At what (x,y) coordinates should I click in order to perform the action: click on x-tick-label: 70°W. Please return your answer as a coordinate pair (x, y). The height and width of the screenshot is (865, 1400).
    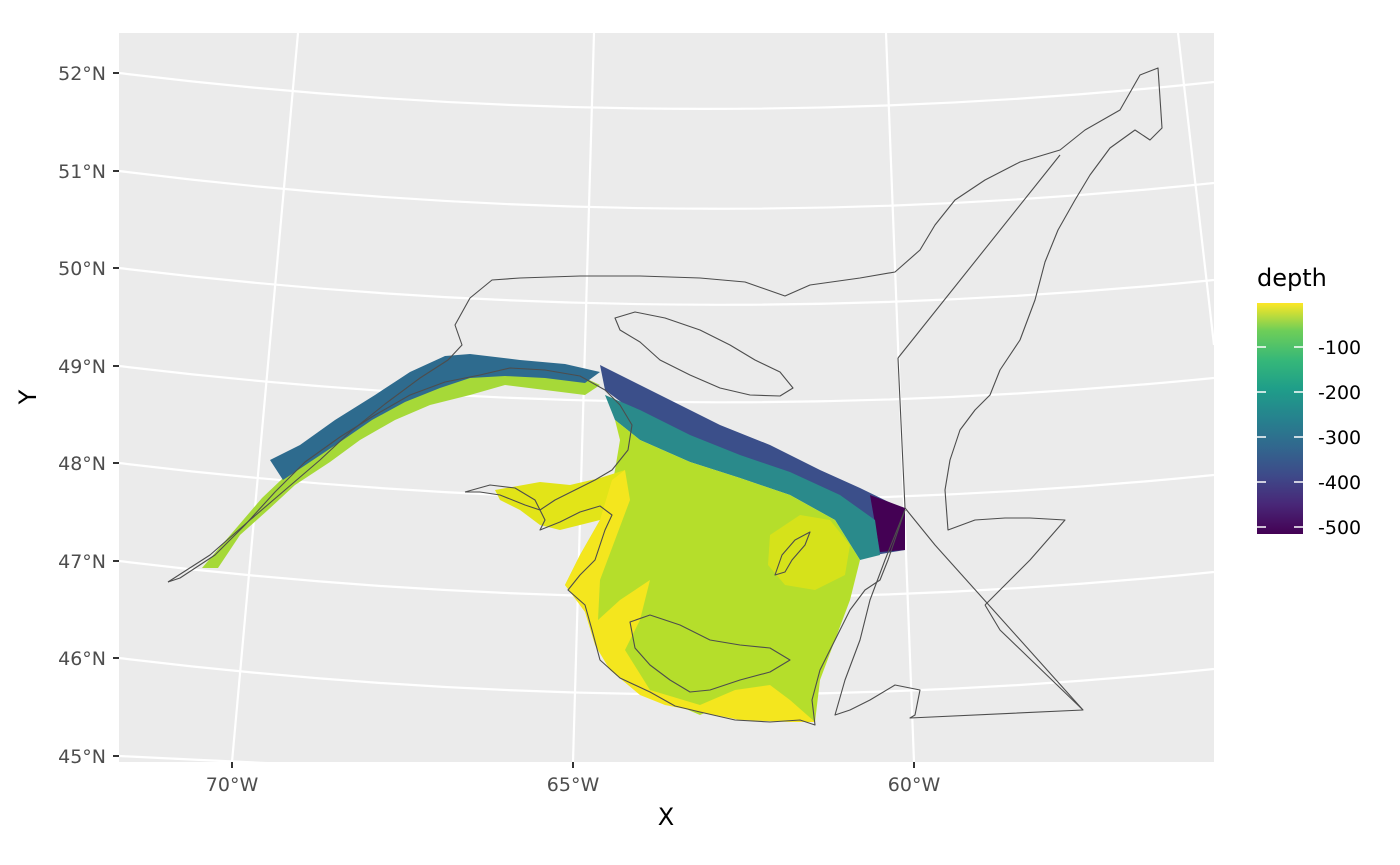
    Looking at the image, I should click on (232, 785).